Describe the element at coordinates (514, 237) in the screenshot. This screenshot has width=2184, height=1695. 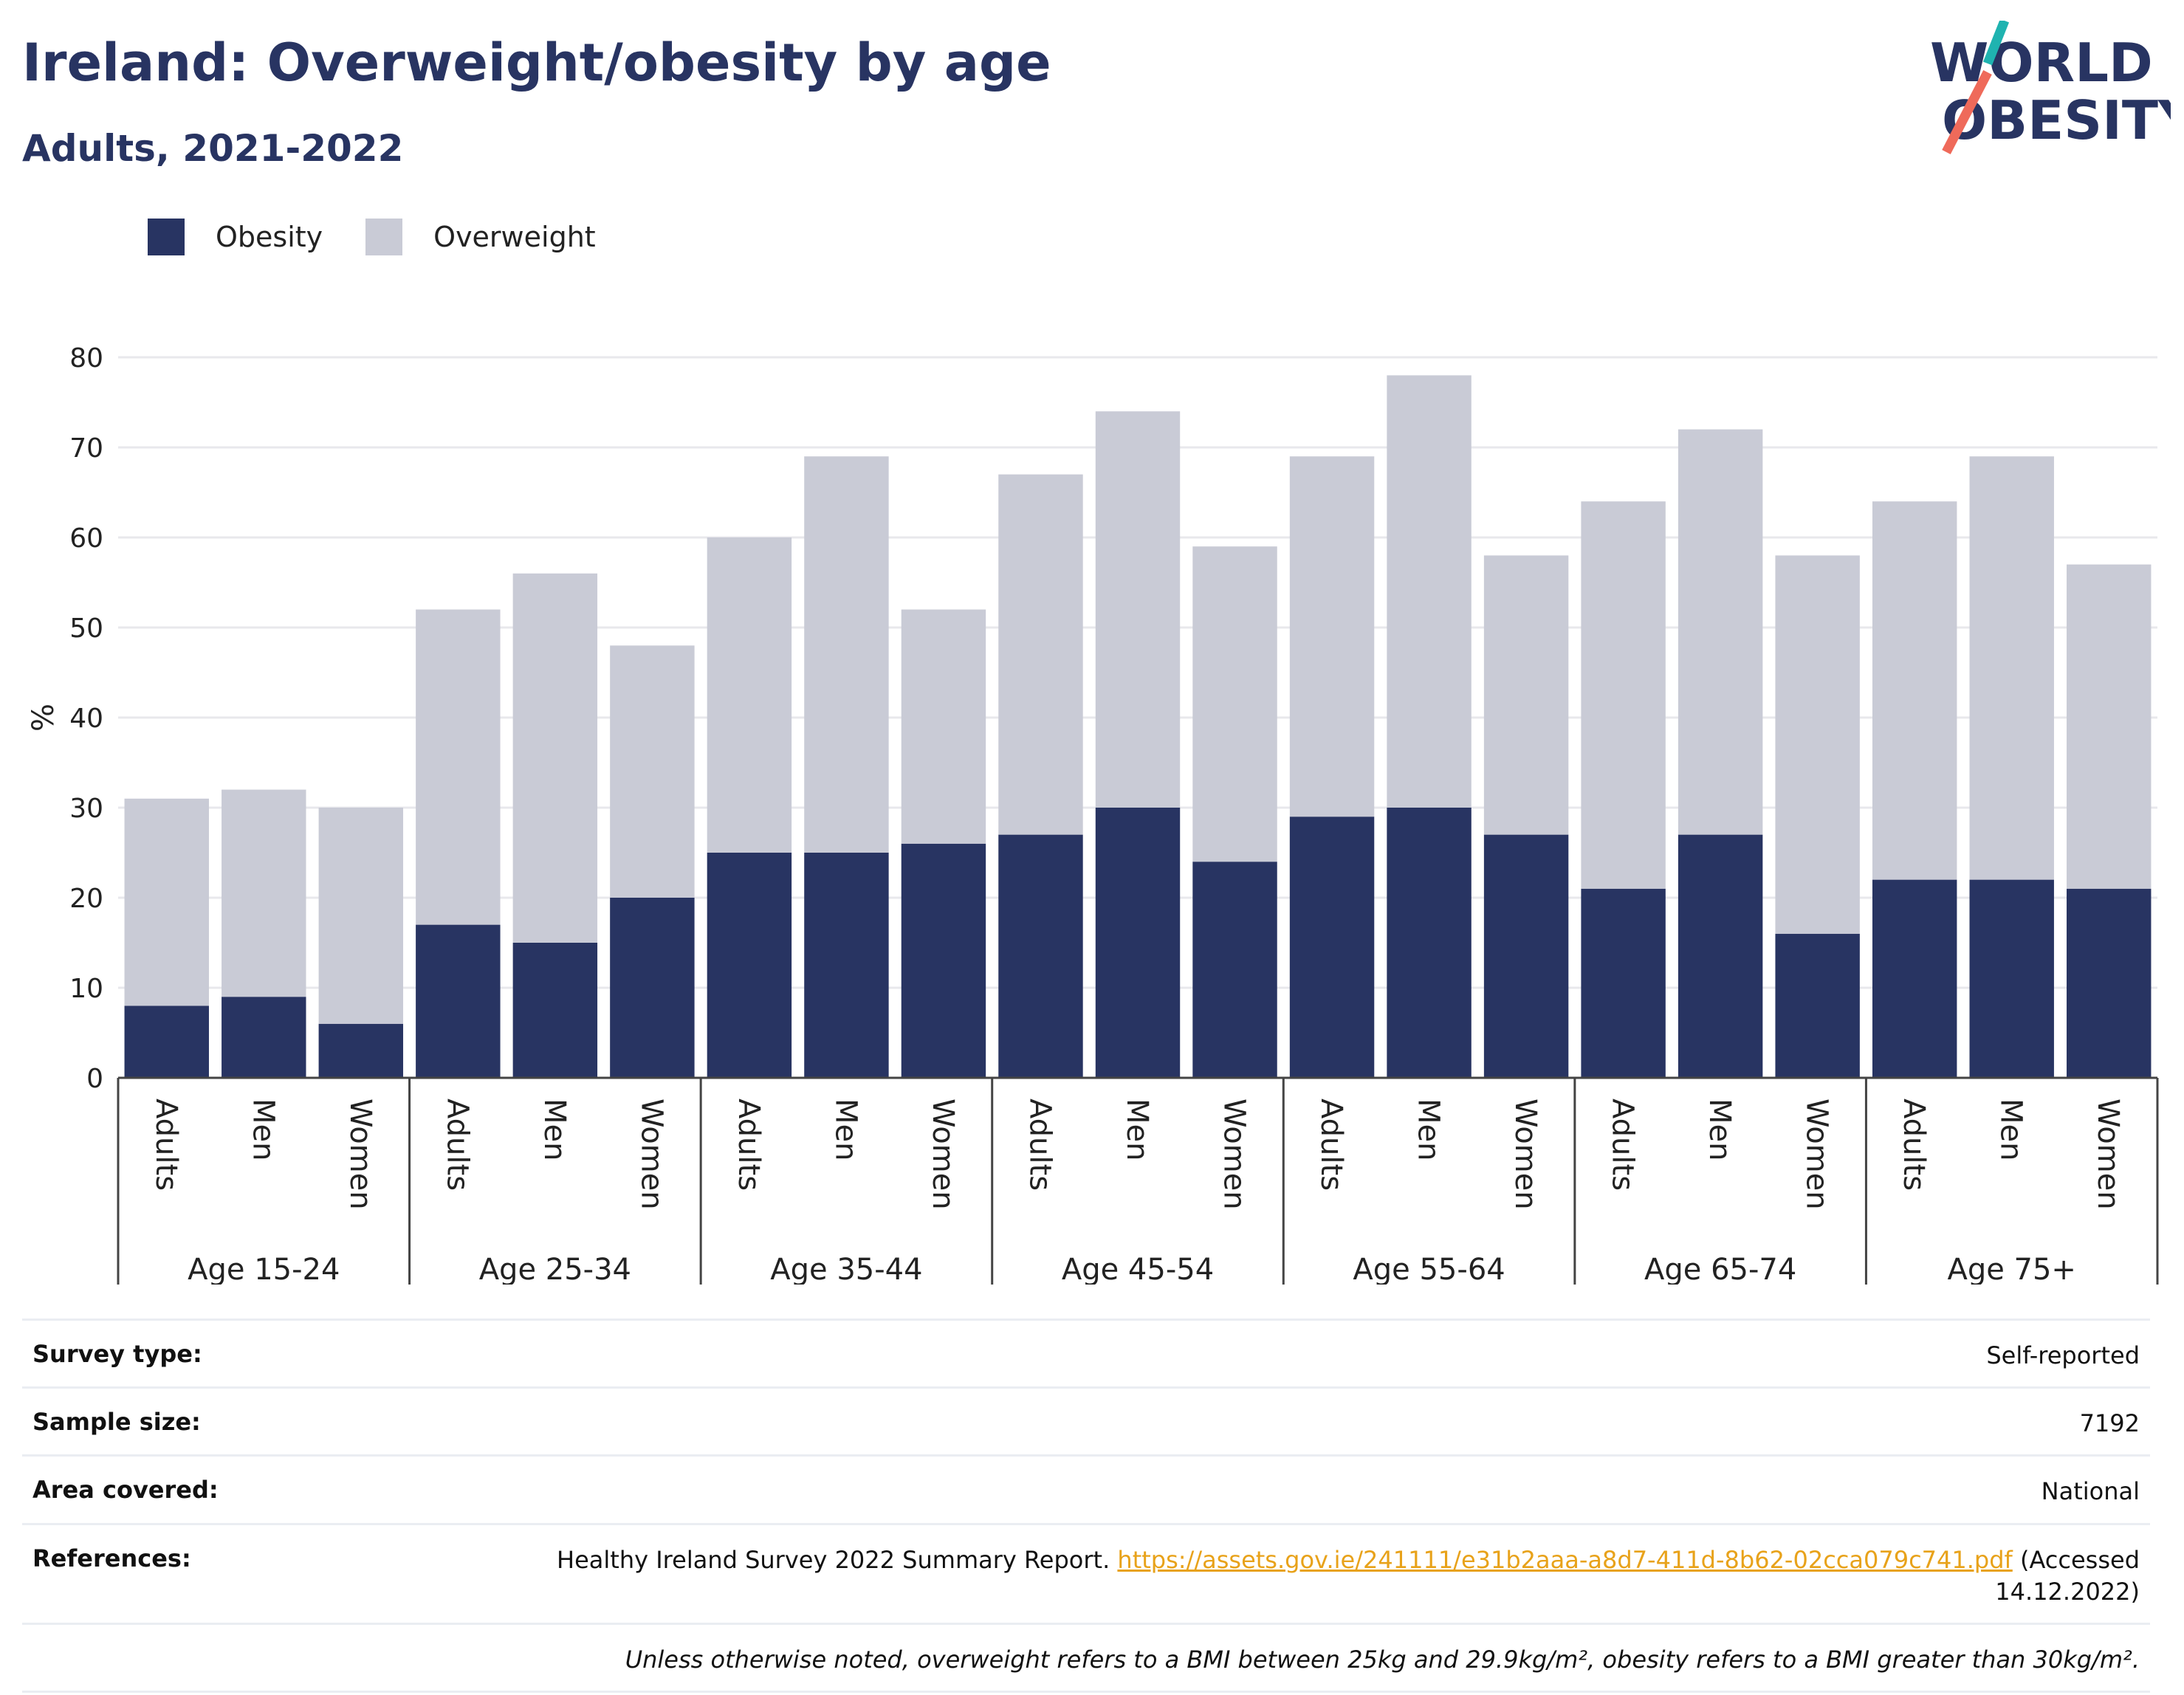
I see `legend-label-overweight: Overweight` at that location.